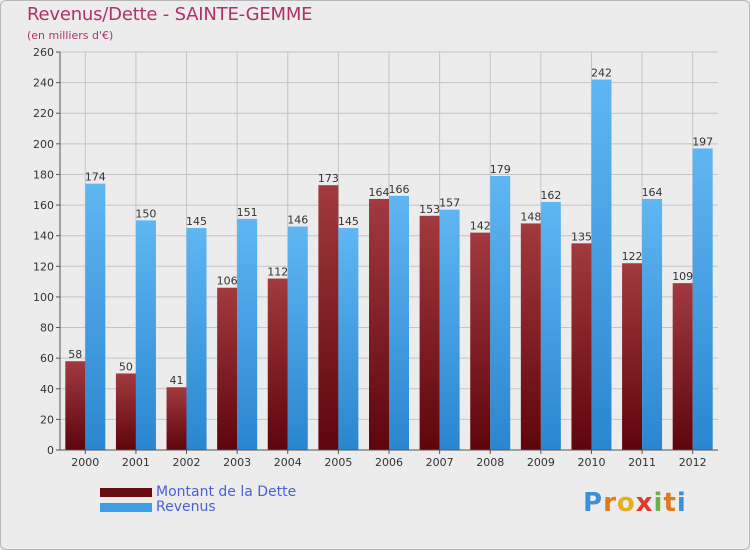 Image resolution: width=750 pixels, height=550 pixels. What do you see at coordinates (145, 213) in the screenshot?
I see `revenue-data-label: 150` at bounding box center [145, 213].